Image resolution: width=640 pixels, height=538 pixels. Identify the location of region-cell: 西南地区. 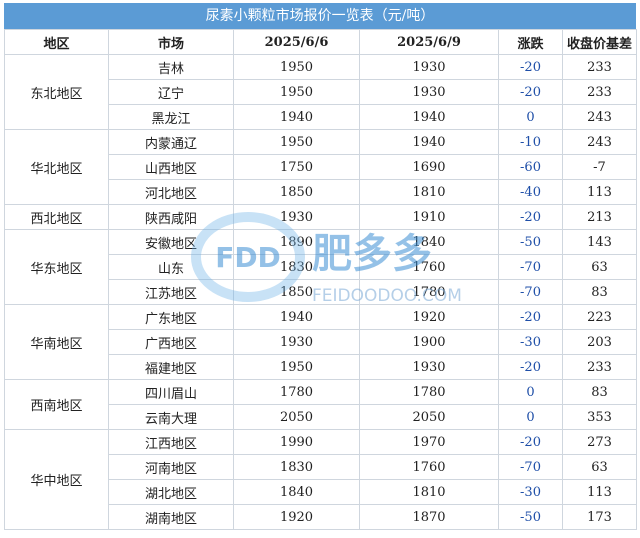
(56, 404).